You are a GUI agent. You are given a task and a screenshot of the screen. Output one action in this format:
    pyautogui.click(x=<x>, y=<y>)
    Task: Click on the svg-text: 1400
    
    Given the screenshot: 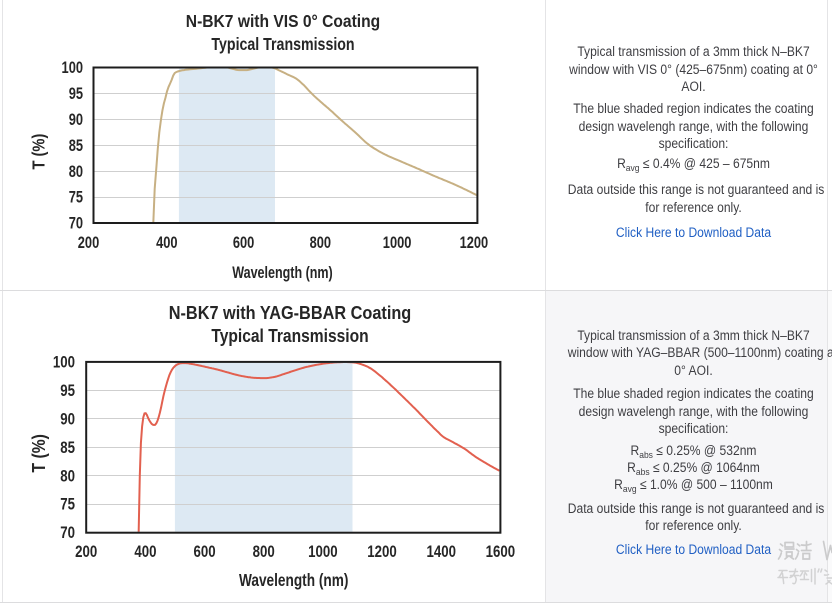 What is the action you would take?
    pyautogui.click(x=440, y=551)
    